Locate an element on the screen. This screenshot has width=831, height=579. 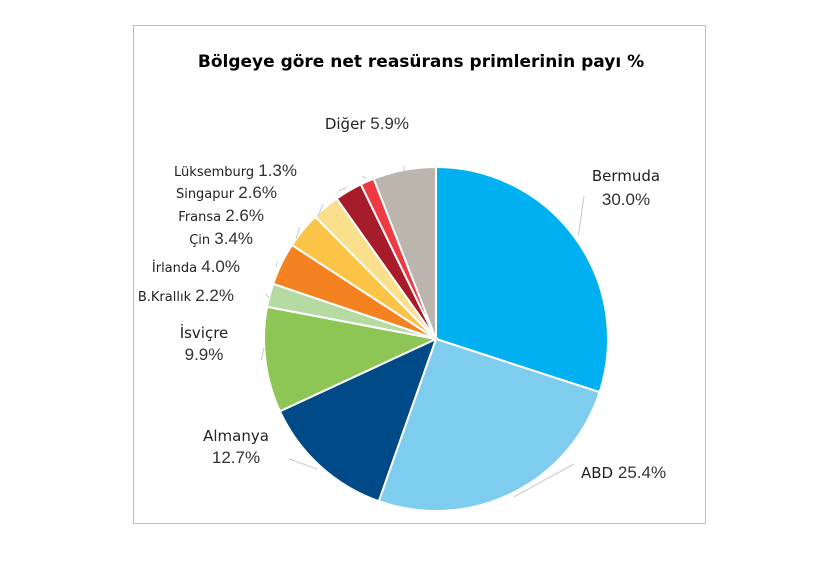
pie-slice-isvicre is located at coordinates (351, 359).